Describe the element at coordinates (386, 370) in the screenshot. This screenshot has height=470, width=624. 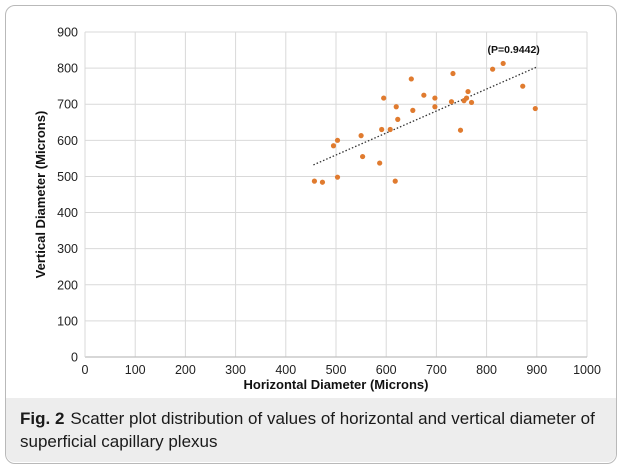
I see `x-tick-label: 600` at that location.